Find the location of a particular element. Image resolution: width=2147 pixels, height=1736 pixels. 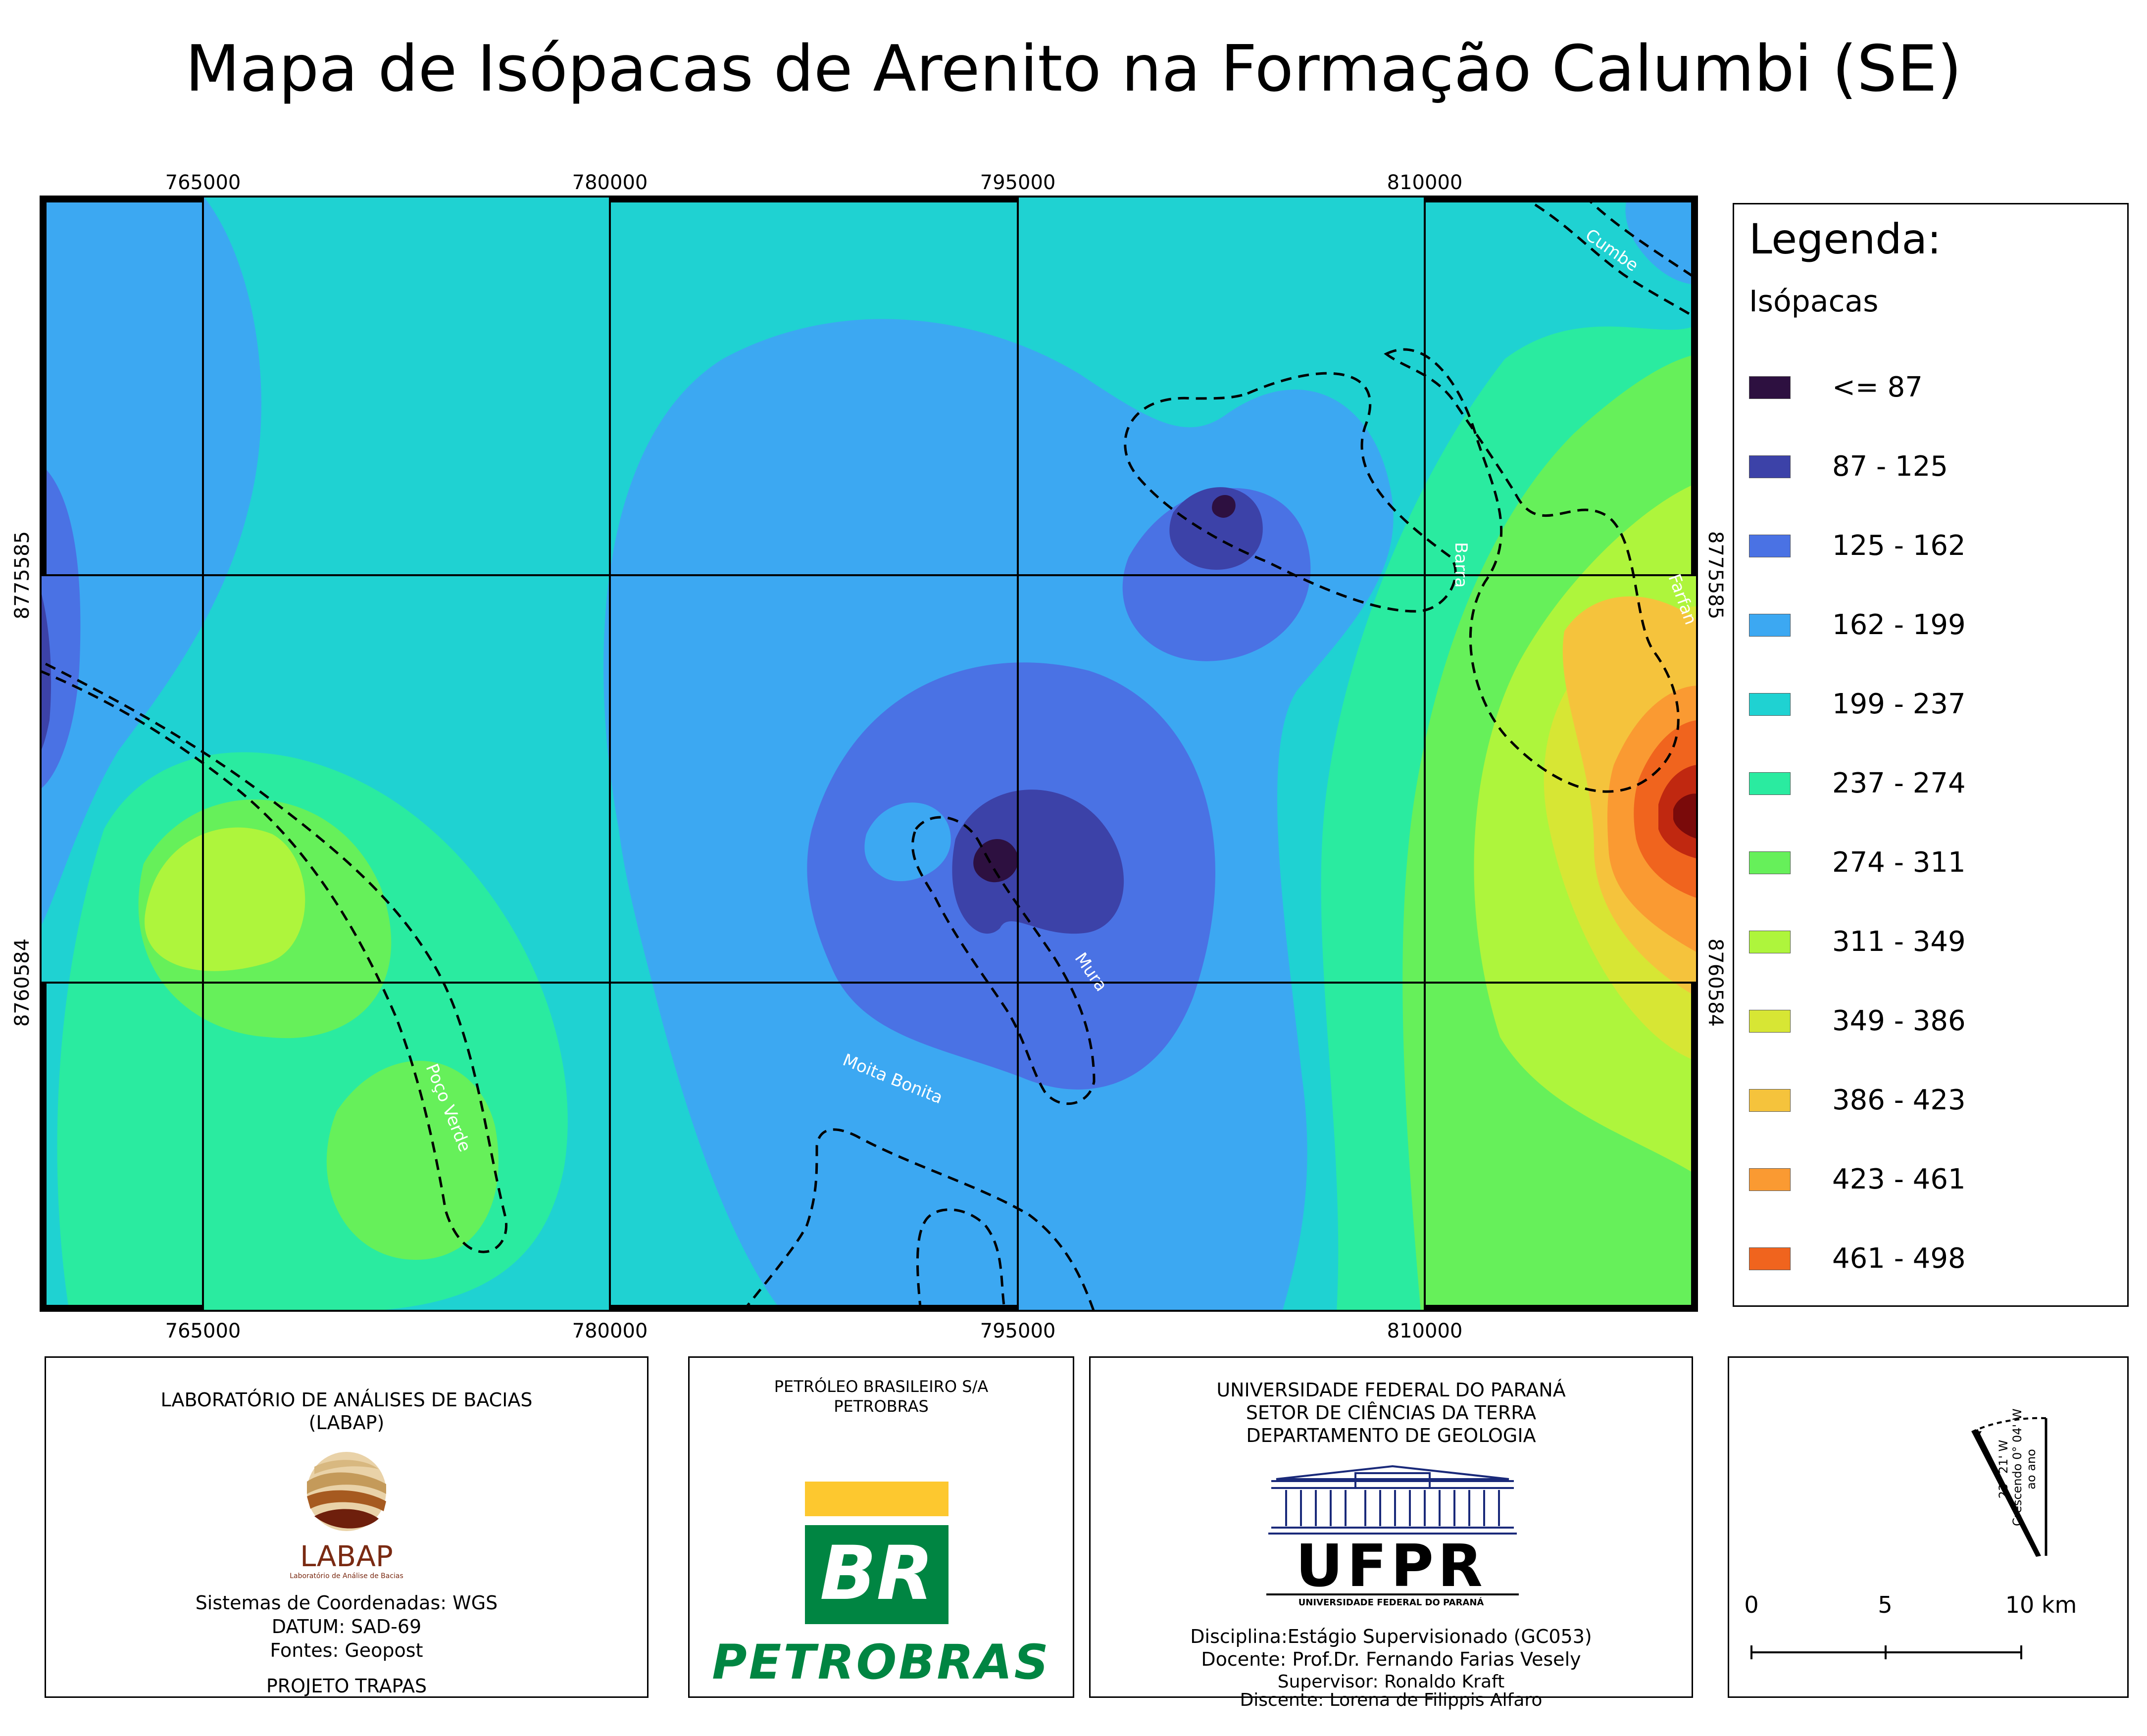

zone-le87-ne is located at coordinates (1224, 506).